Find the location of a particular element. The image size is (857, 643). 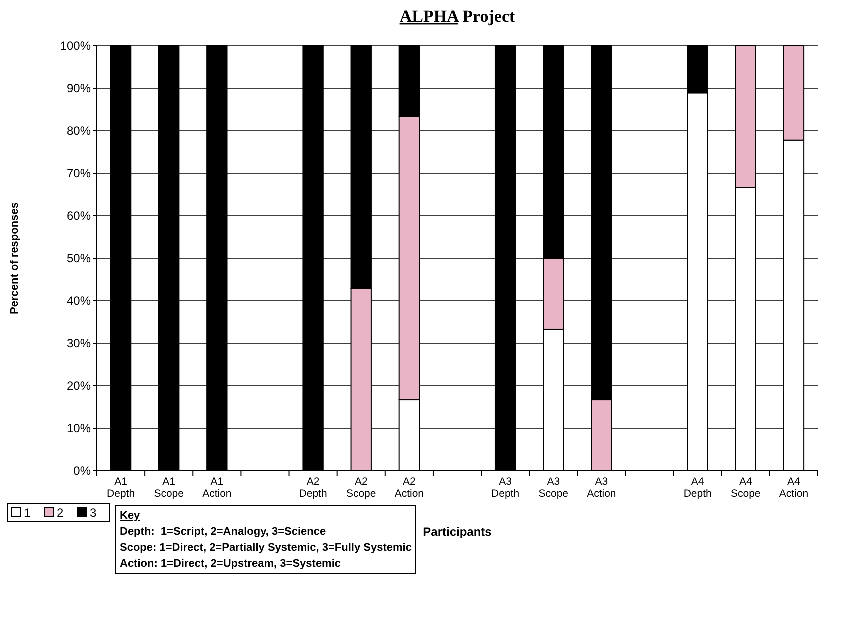

y-tick-label: 50% is located at coordinates (79, 259).